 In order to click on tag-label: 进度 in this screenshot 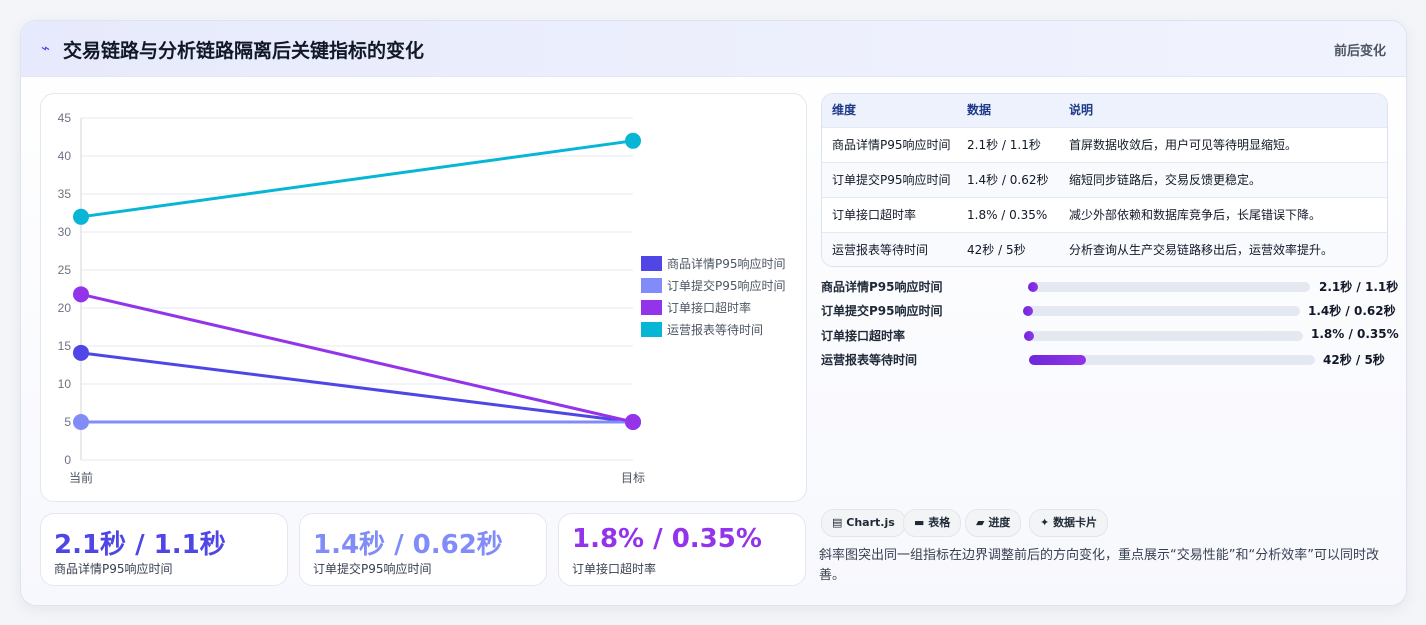, I will do `click(999, 522)`.